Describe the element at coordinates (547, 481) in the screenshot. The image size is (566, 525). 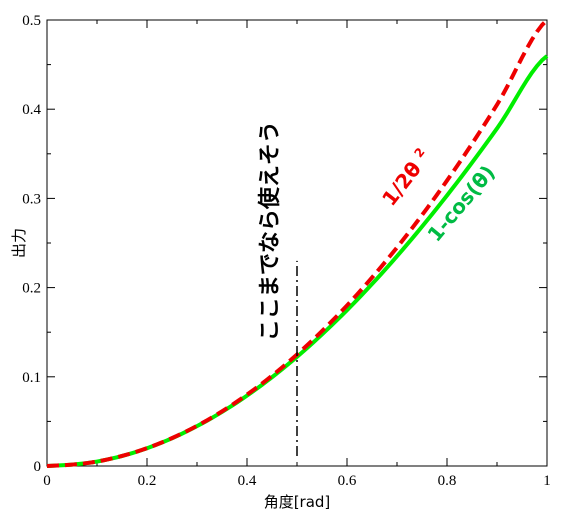
I see `x-tick-label-5: 1` at that location.